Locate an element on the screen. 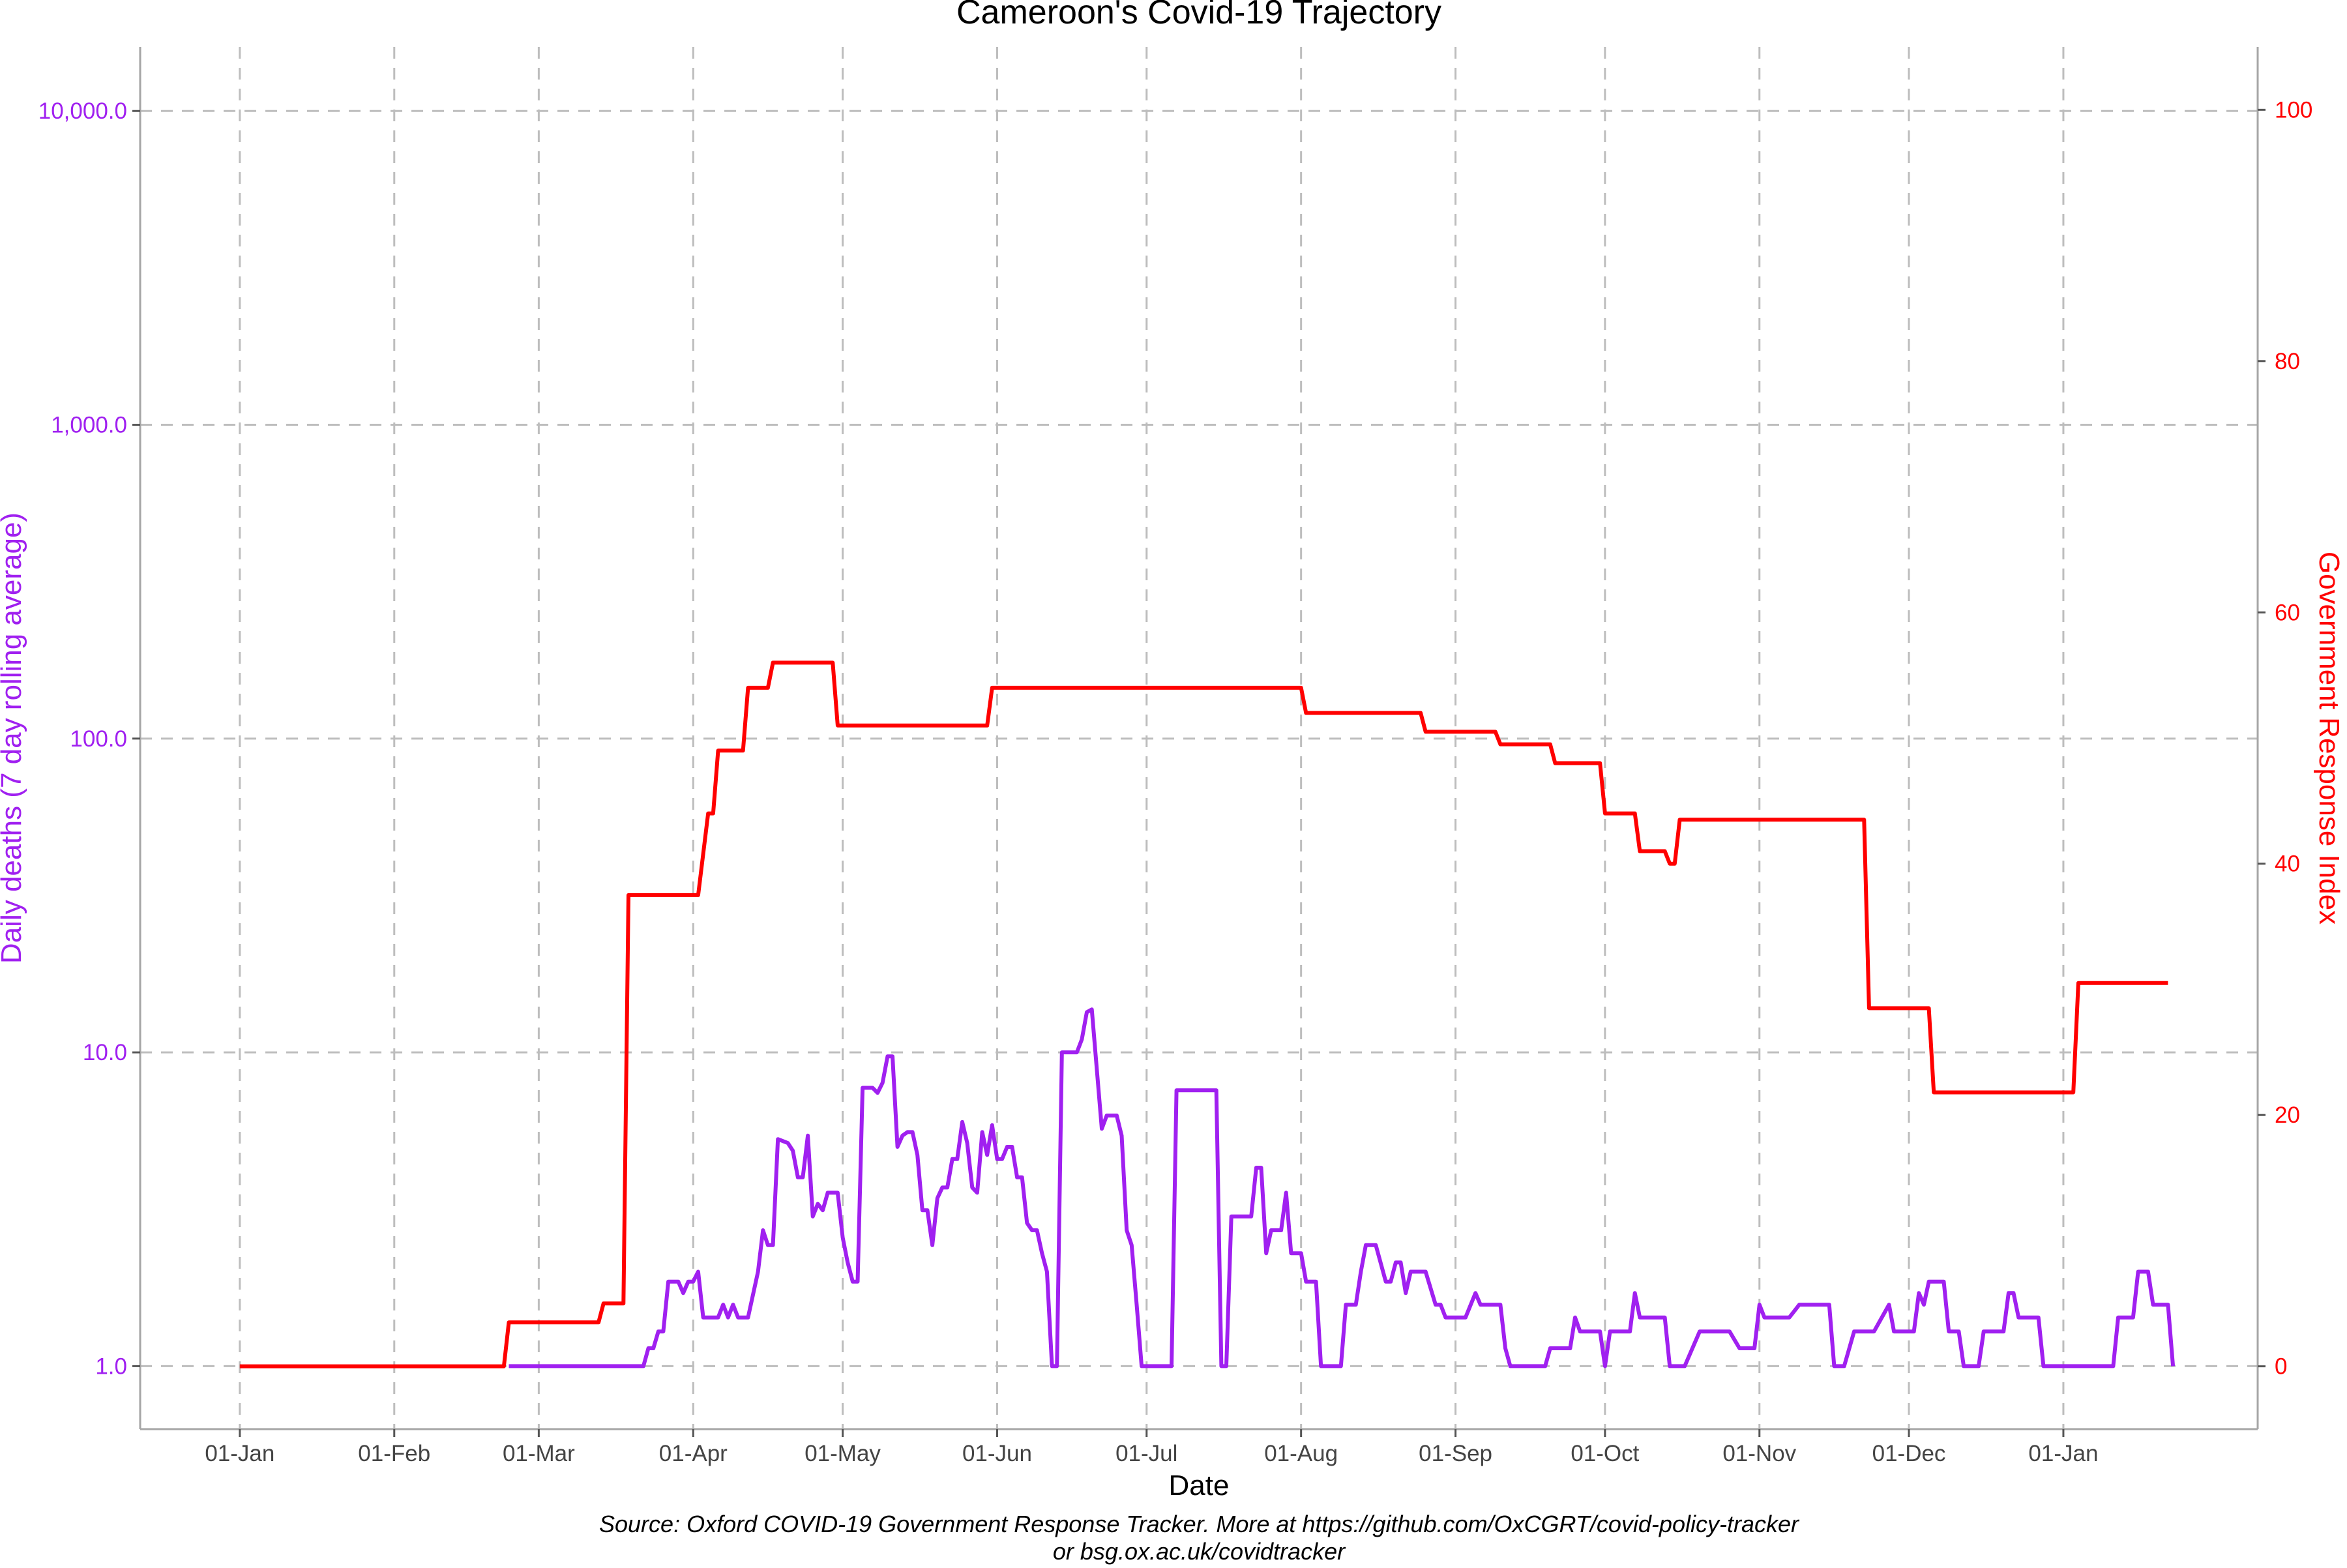 This screenshot has width=2347, height=1568. x-tick-label: 01-May is located at coordinates (843, 1454).